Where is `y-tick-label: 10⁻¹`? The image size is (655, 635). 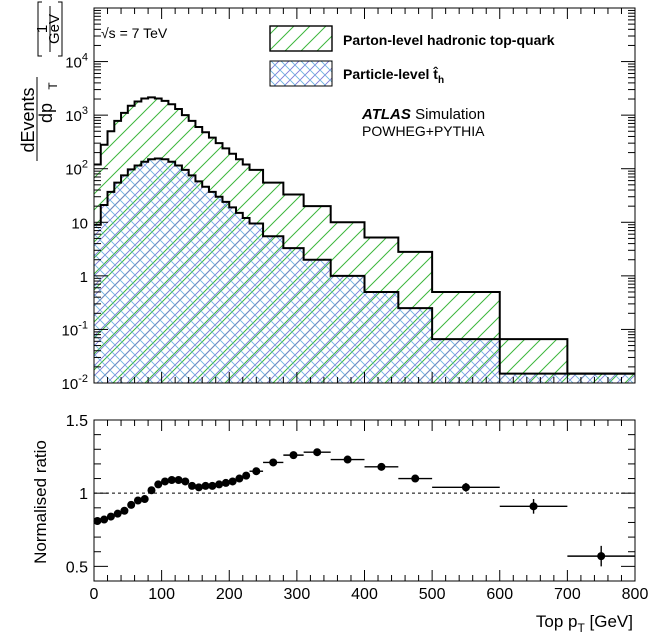
y-tick-label: 10⁻¹ is located at coordinates (75, 329).